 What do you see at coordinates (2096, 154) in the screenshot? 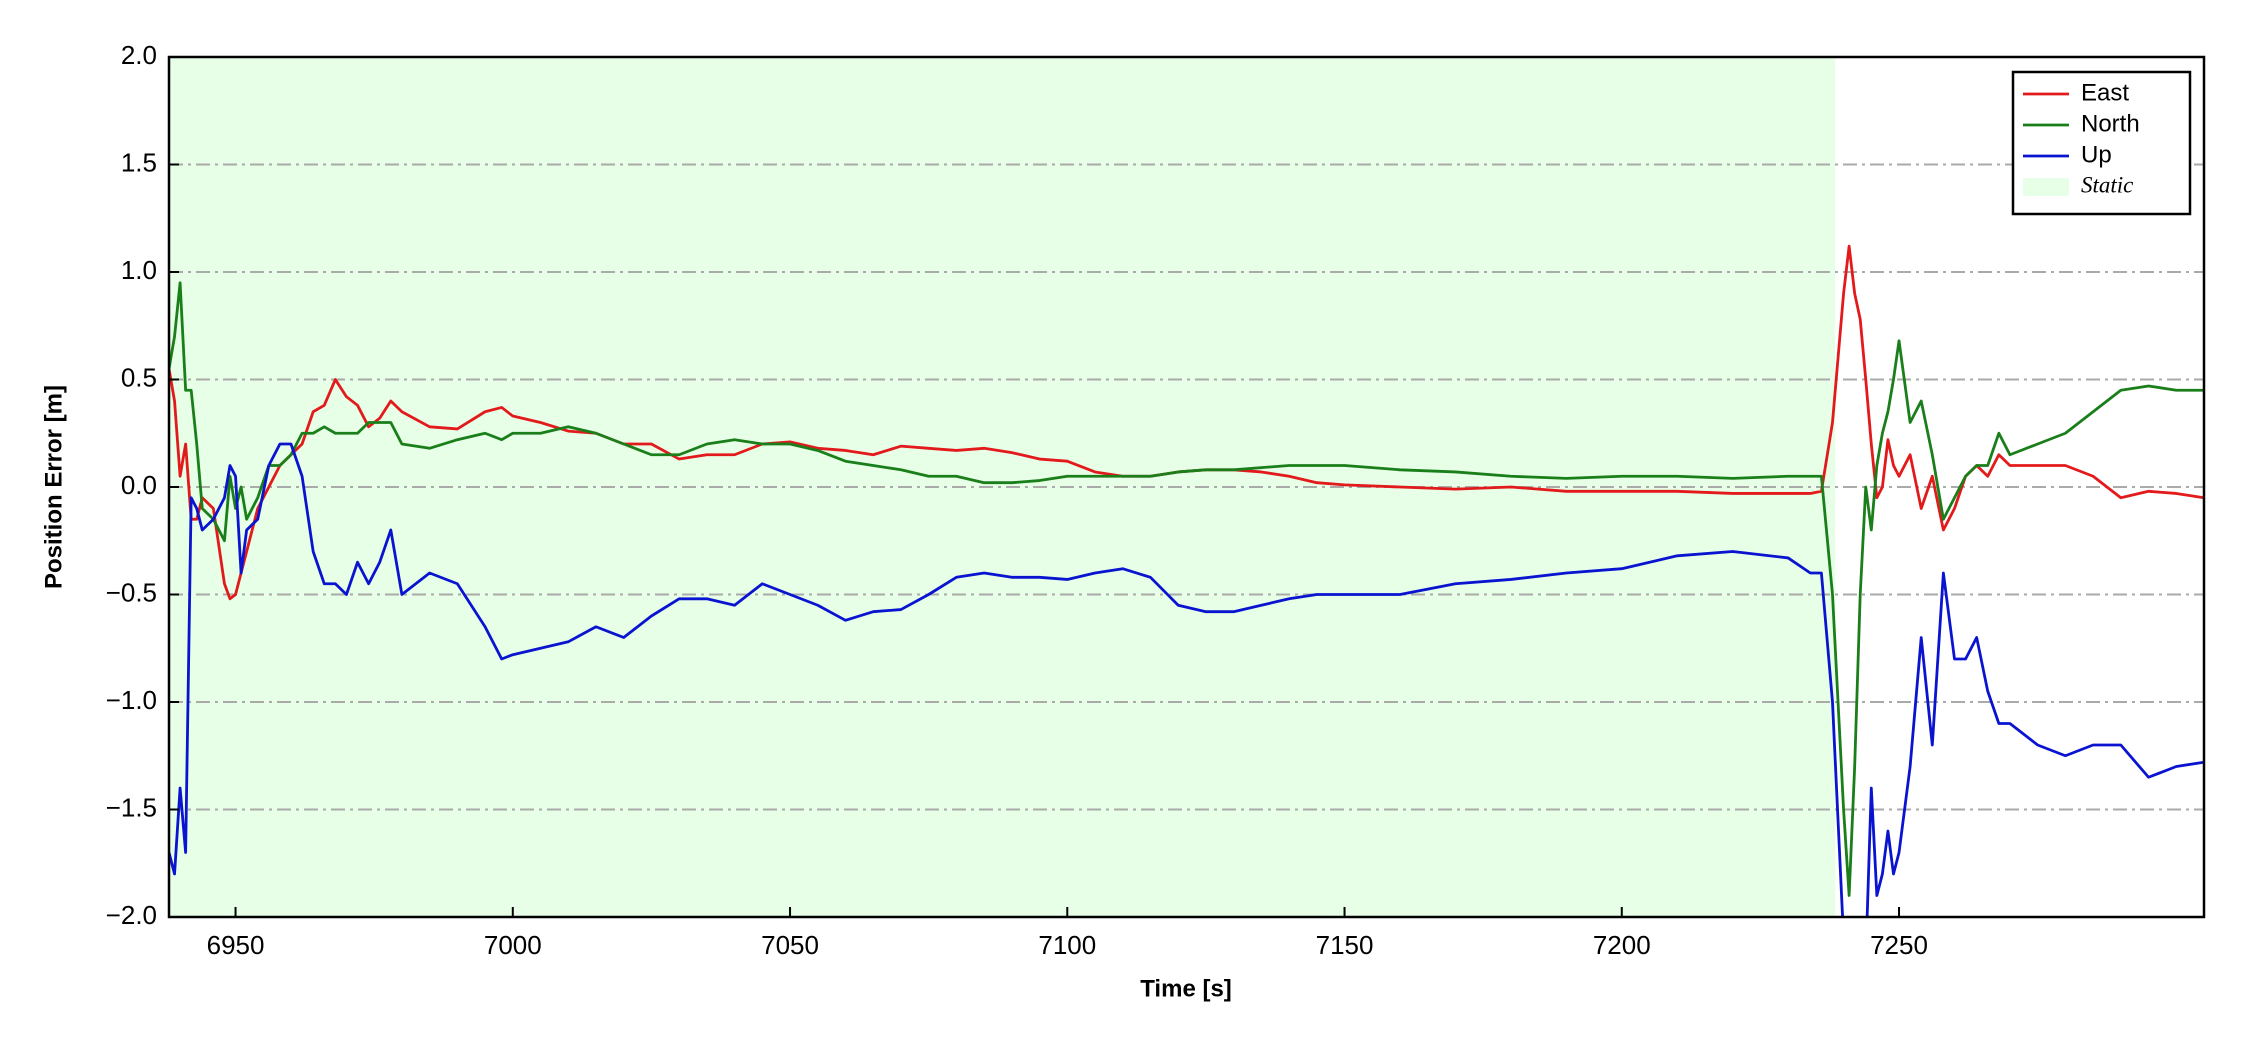
I see `legend-label: Up` at bounding box center [2096, 154].